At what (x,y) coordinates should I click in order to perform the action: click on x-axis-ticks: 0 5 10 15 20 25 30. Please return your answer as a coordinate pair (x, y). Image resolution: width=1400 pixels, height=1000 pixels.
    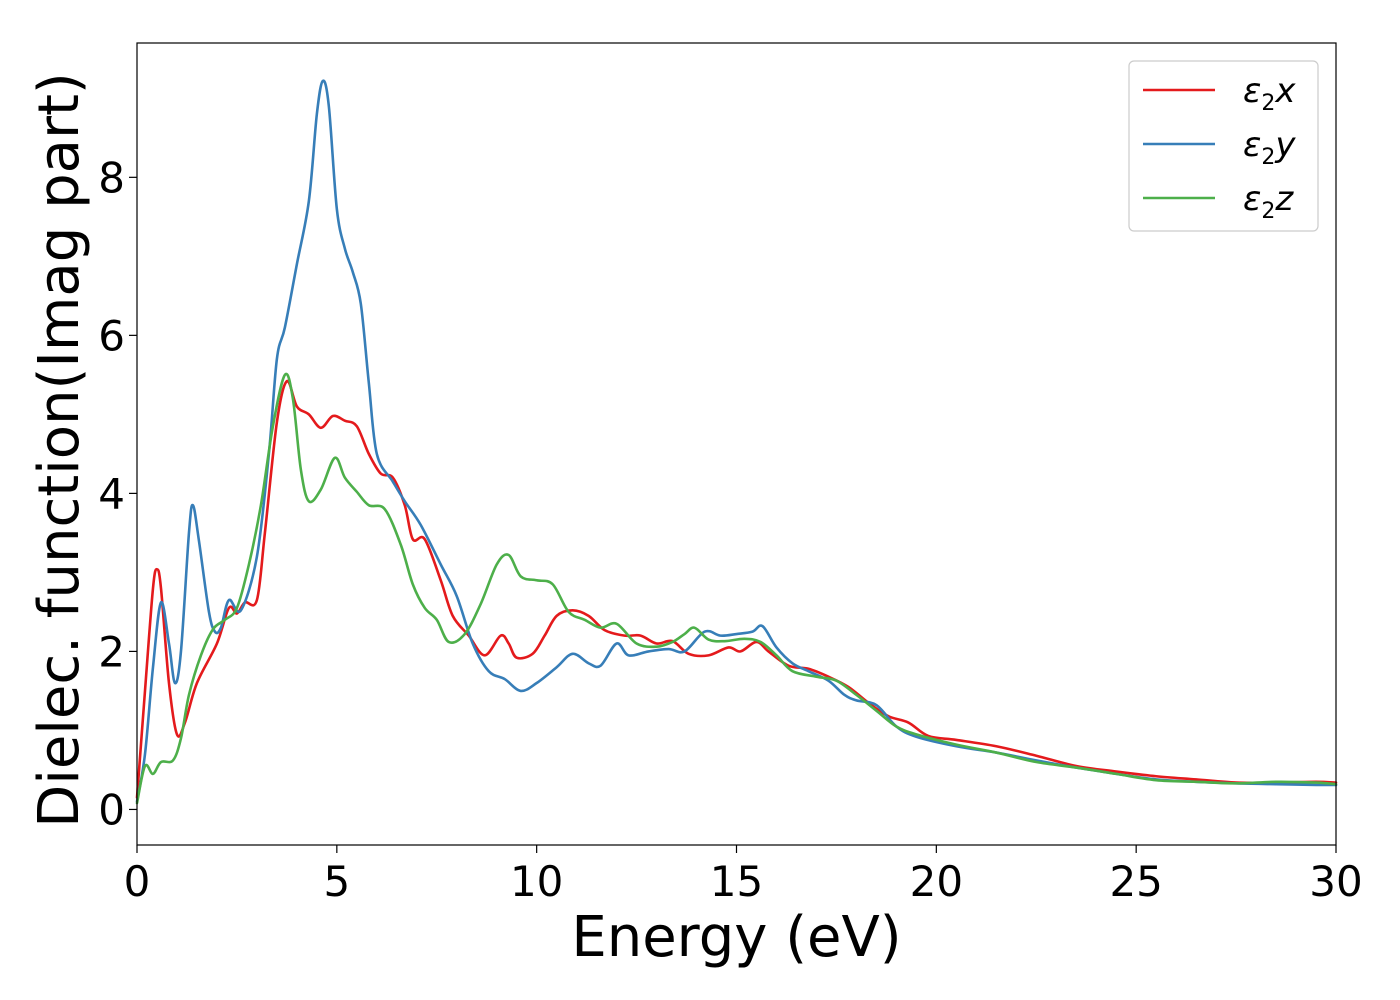
    Looking at the image, I should click on (743, 875).